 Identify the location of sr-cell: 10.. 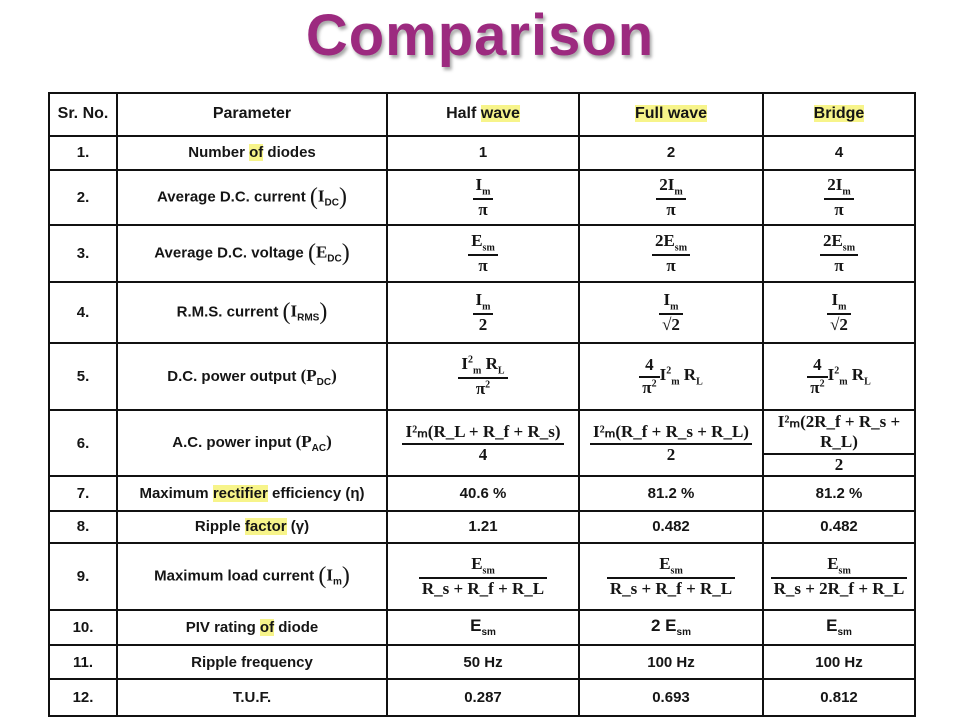
(83, 627).